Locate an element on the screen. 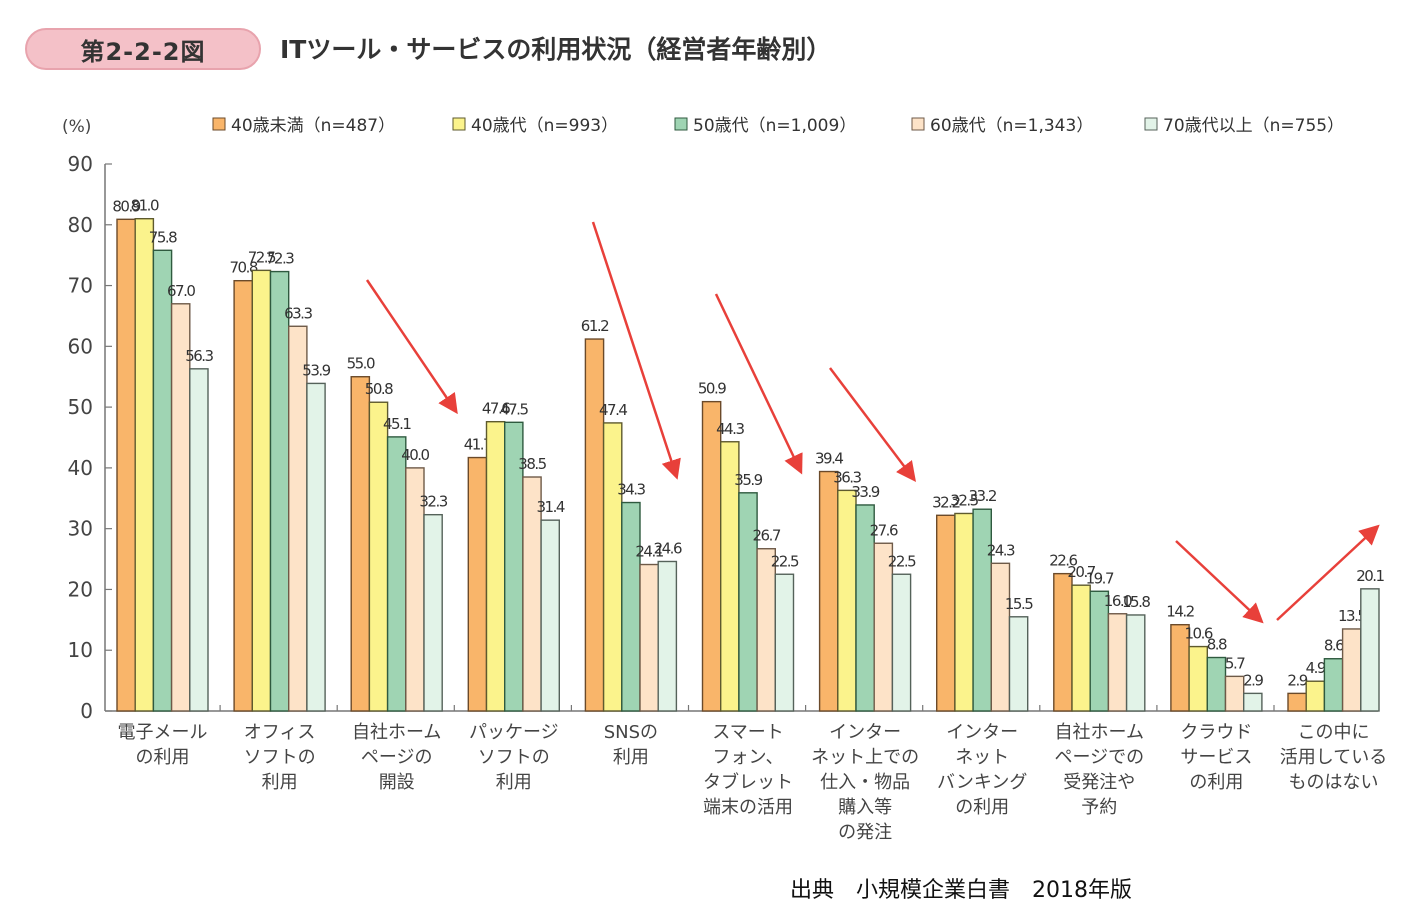 The height and width of the screenshot is (918, 1428). data-label: 75.8 is located at coordinates (163, 237).